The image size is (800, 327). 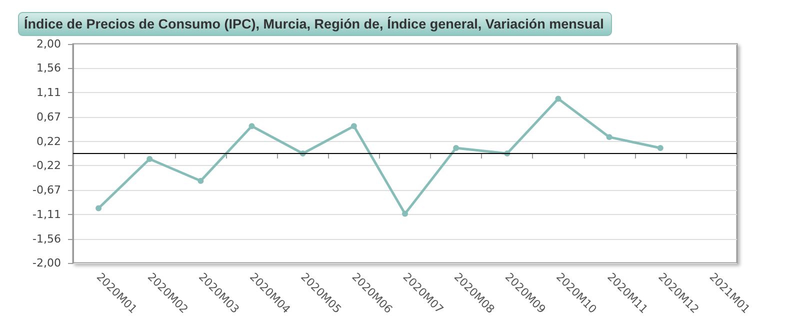 What do you see at coordinates (48, 93) in the screenshot?
I see `y-tick-label: 1,11` at bounding box center [48, 93].